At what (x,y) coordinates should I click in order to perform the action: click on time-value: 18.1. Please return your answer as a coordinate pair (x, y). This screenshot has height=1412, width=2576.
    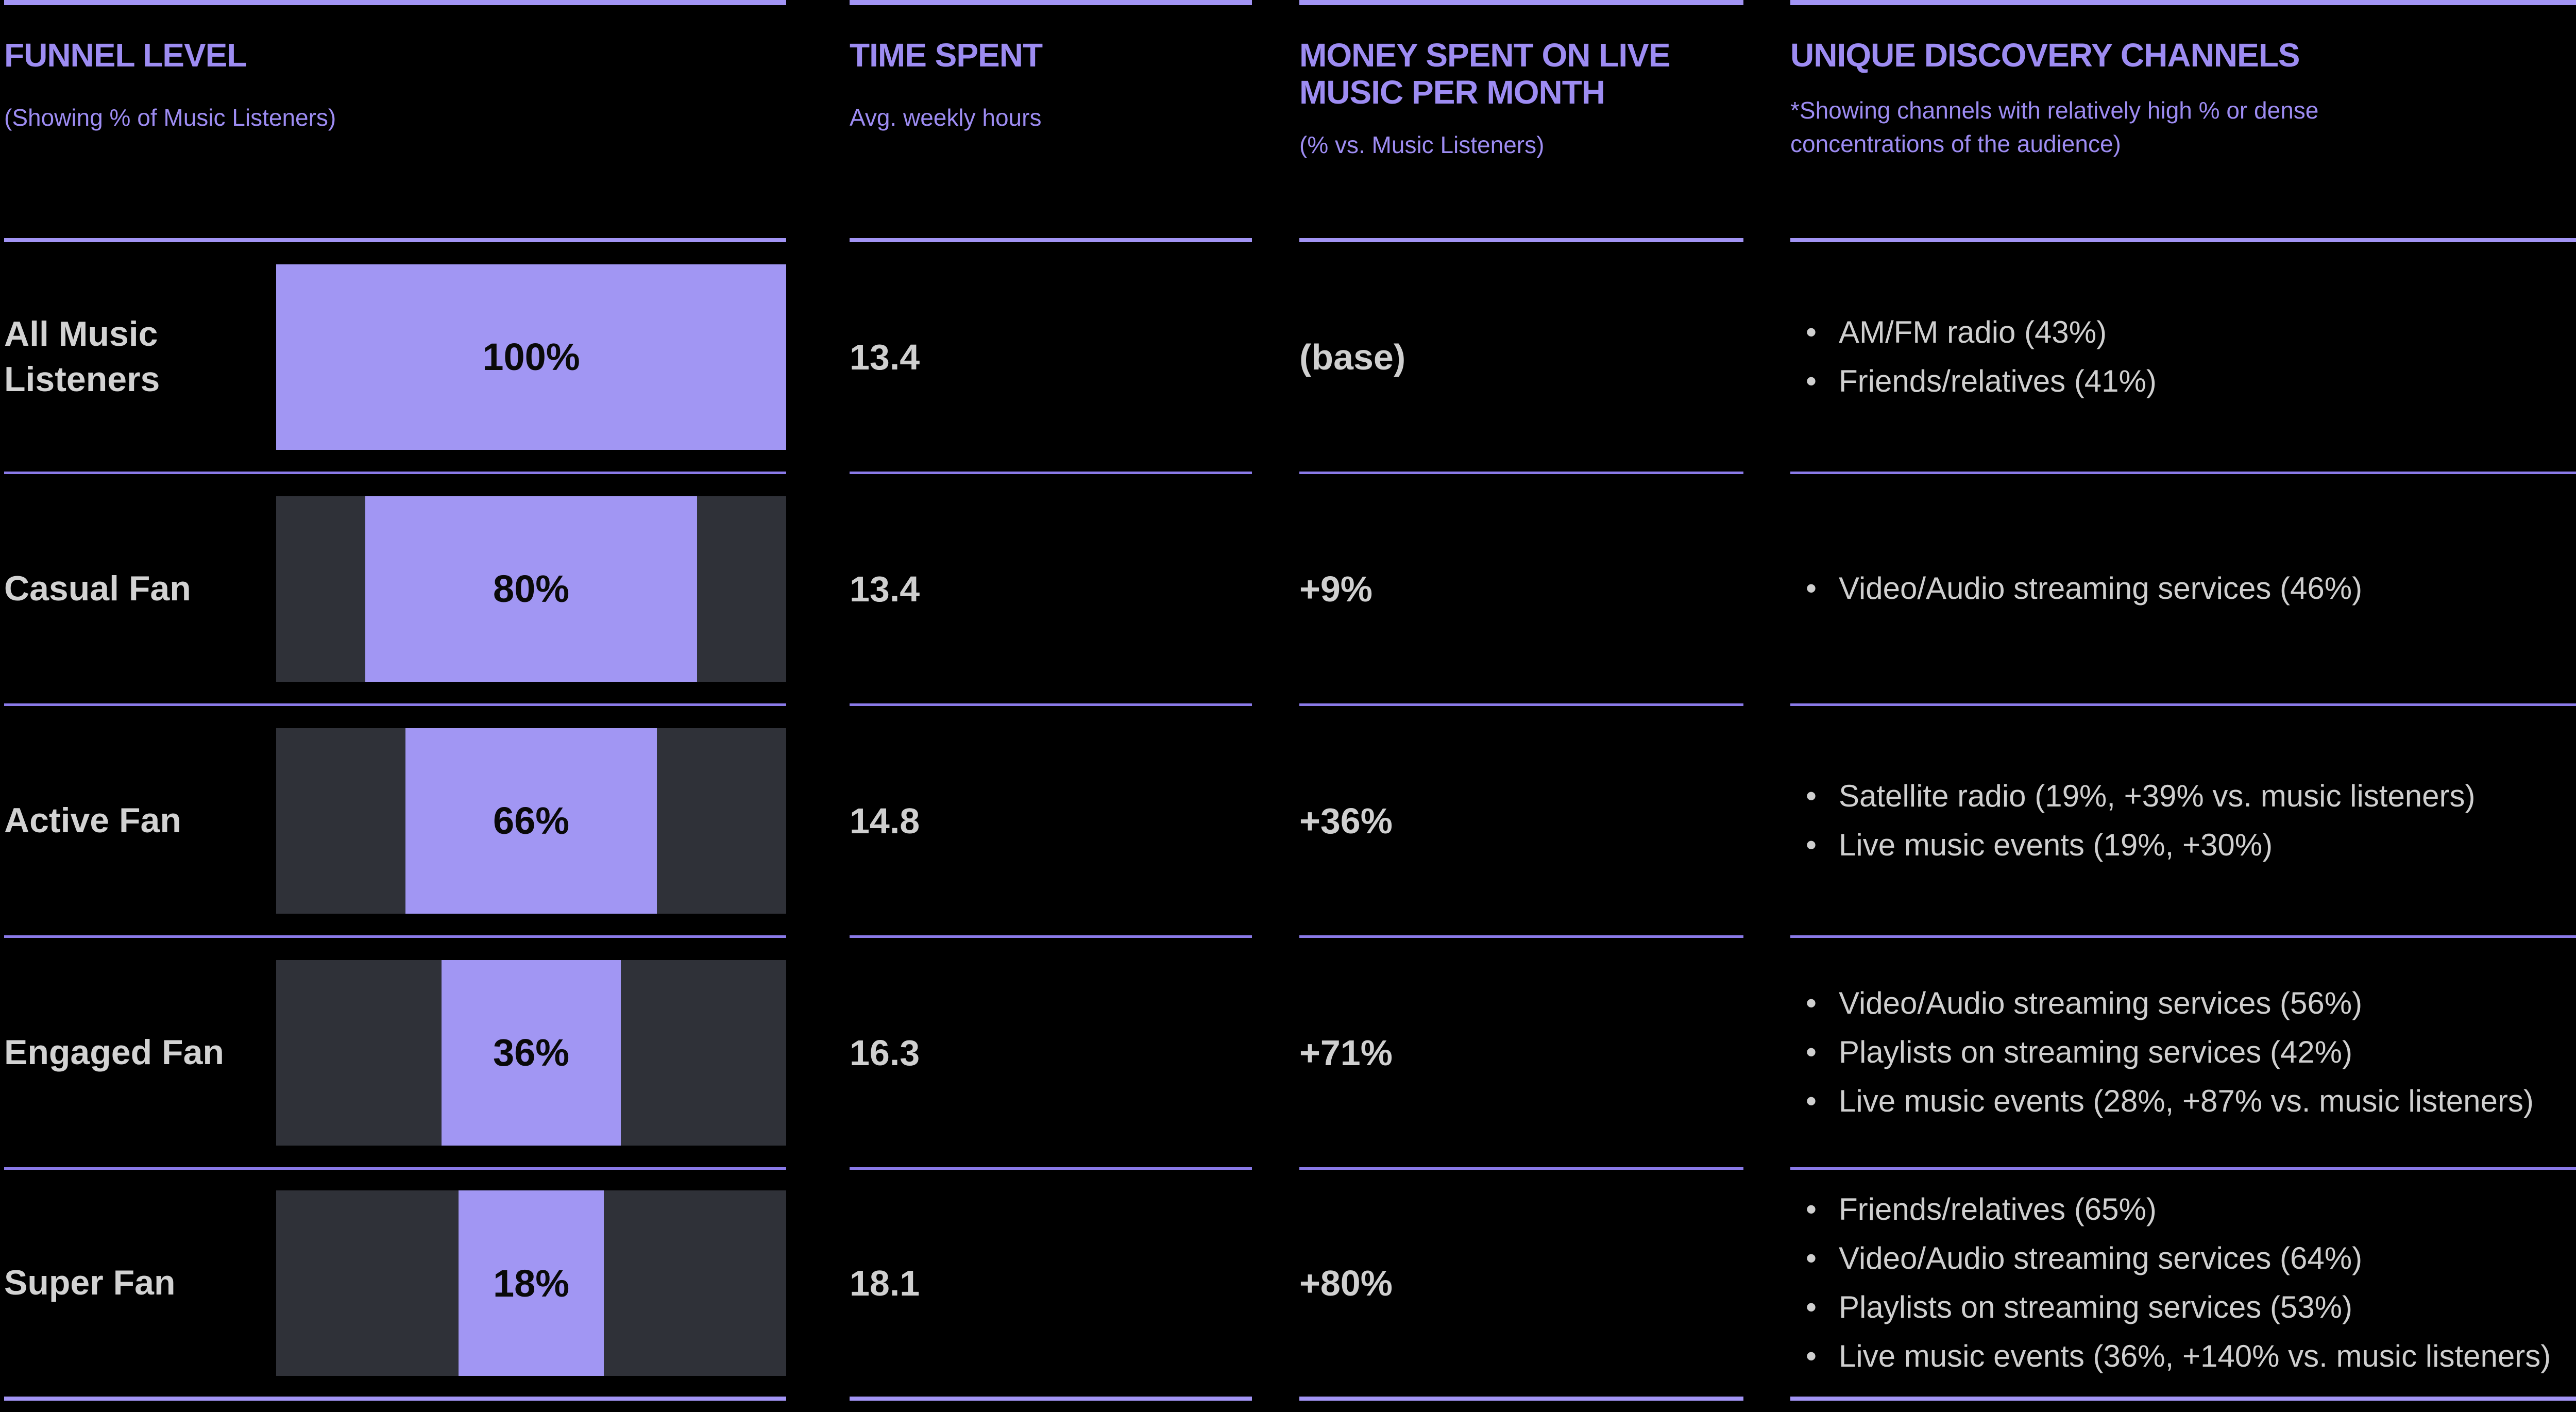
    Looking at the image, I should click on (885, 1283).